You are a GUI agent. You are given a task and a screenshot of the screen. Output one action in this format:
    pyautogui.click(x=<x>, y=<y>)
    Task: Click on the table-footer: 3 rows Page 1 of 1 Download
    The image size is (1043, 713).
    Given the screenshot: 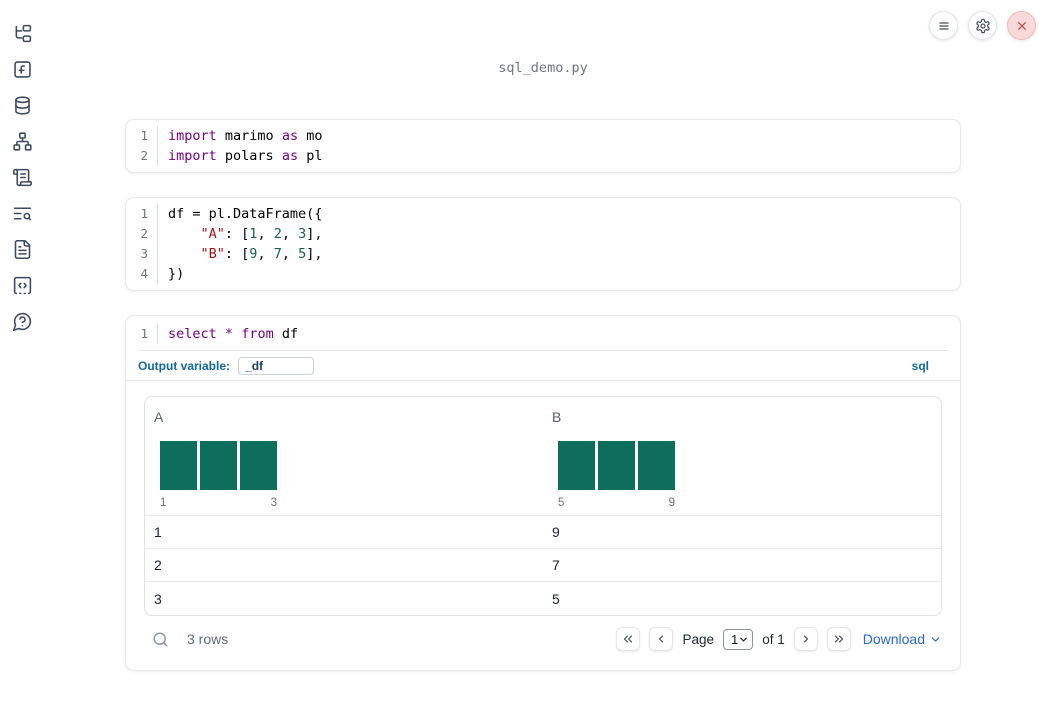 What is the action you would take?
    pyautogui.click(x=543, y=639)
    